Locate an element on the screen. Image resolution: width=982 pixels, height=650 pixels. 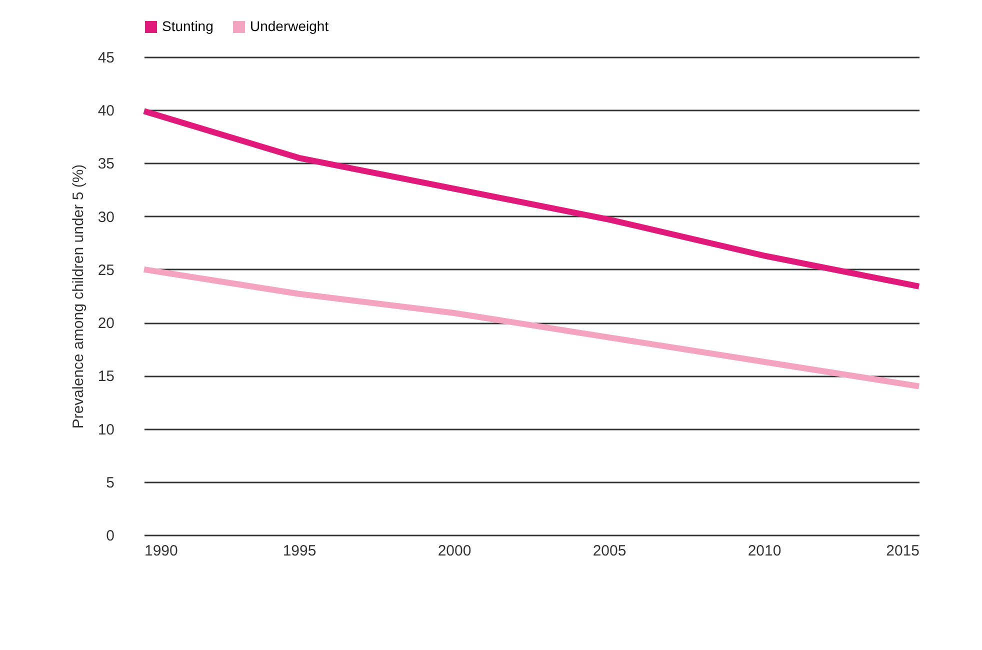
x-tick-label: 1990 is located at coordinates (161, 551).